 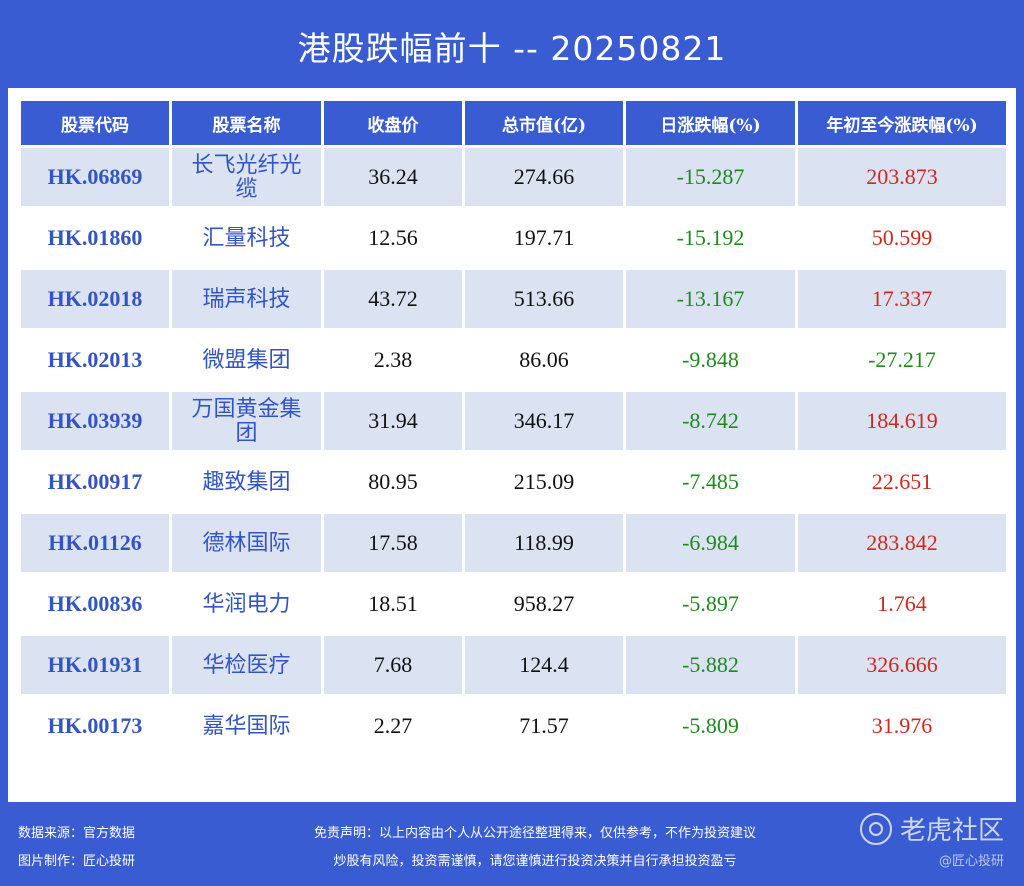 I want to click on disclaimer-line-1: 免责声明：以上内容由个人从公开途径整理得来，仅供参考，不作为投资建议, so click(x=534, y=833).